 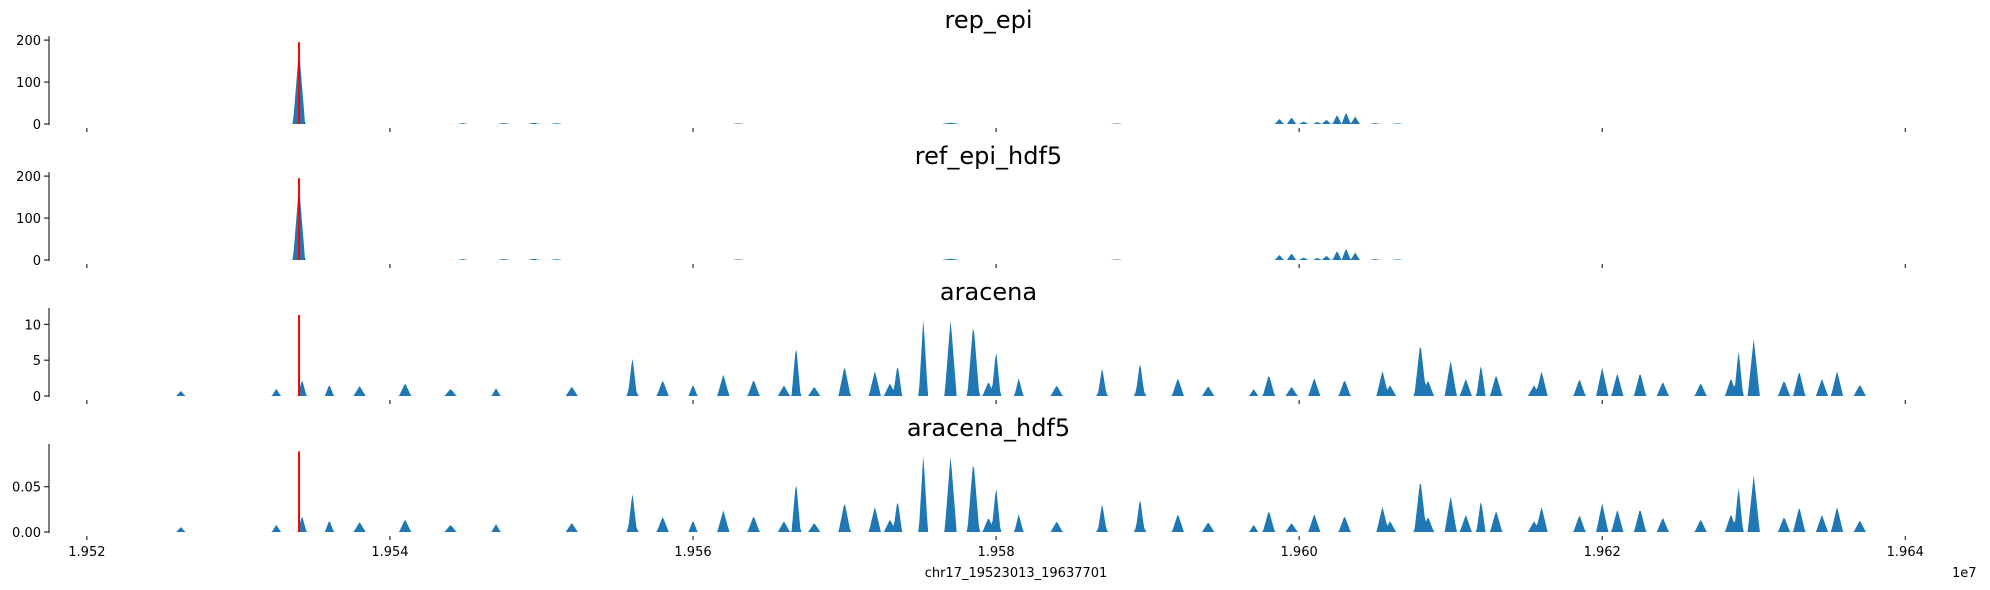 I want to click on x-tick-label: 1.960, so click(x=1299, y=552).